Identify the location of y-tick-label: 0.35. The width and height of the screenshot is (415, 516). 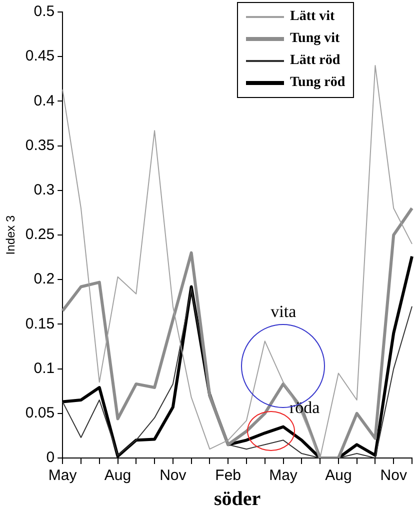
(40, 145).